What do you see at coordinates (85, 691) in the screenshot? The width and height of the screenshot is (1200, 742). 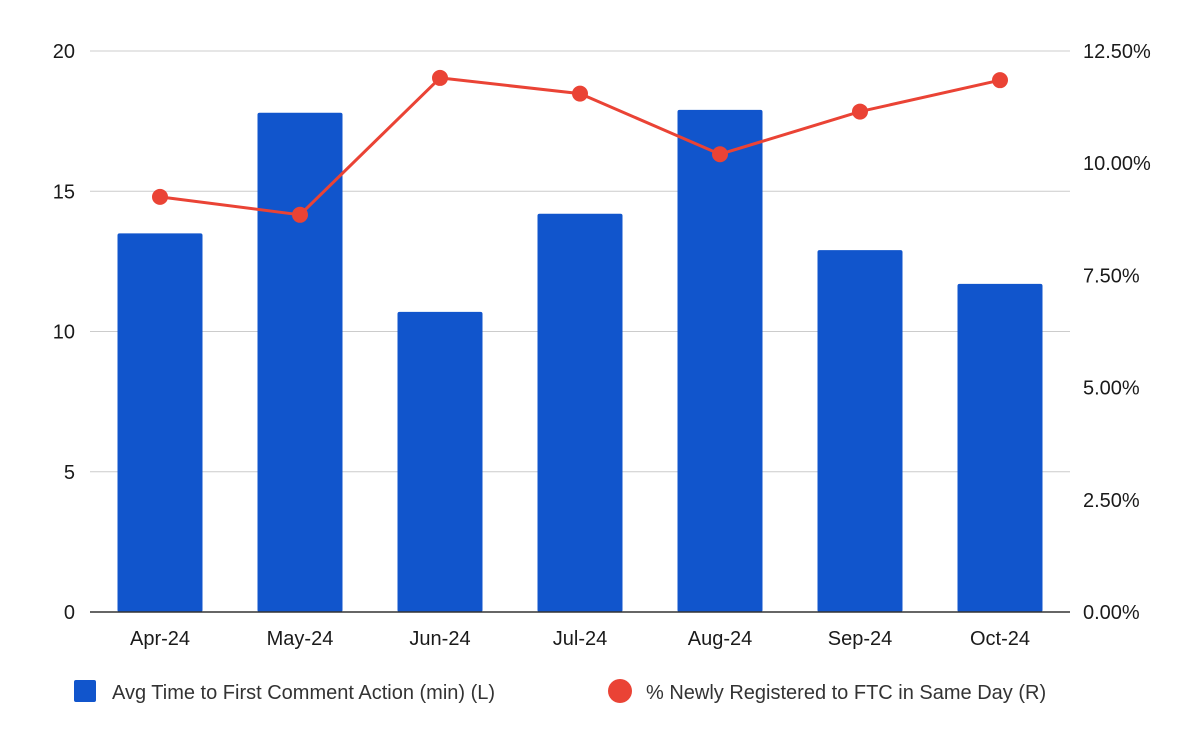 I see `legend-swatch-bars` at bounding box center [85, 691].